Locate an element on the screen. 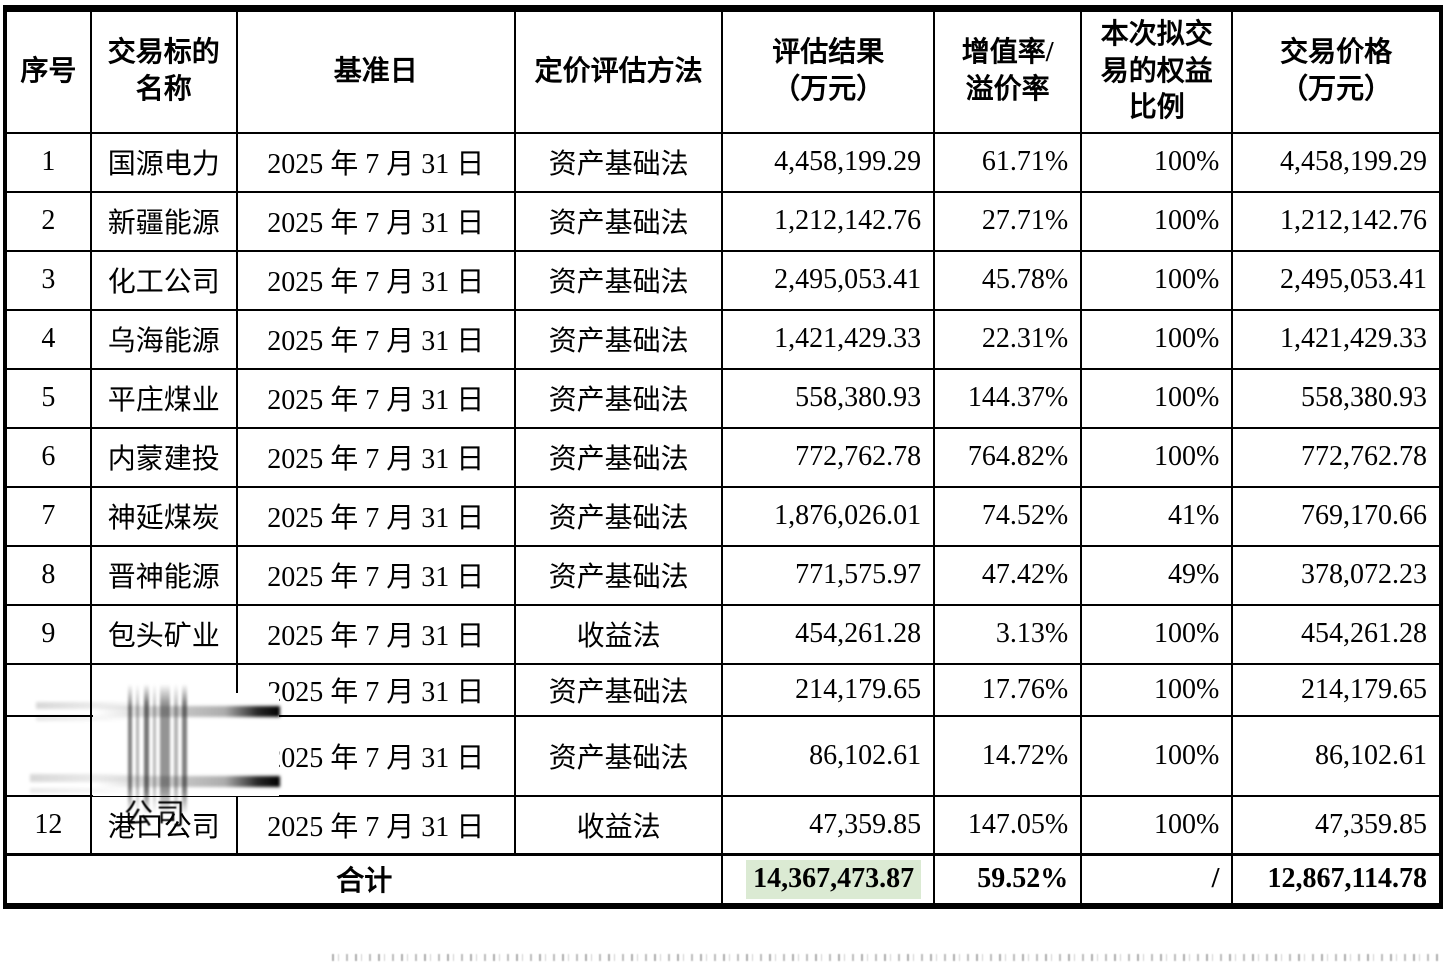 This screenshot has height=962, width=1448. cell-rate: 3.13% is located at coordinates (1008, 634).